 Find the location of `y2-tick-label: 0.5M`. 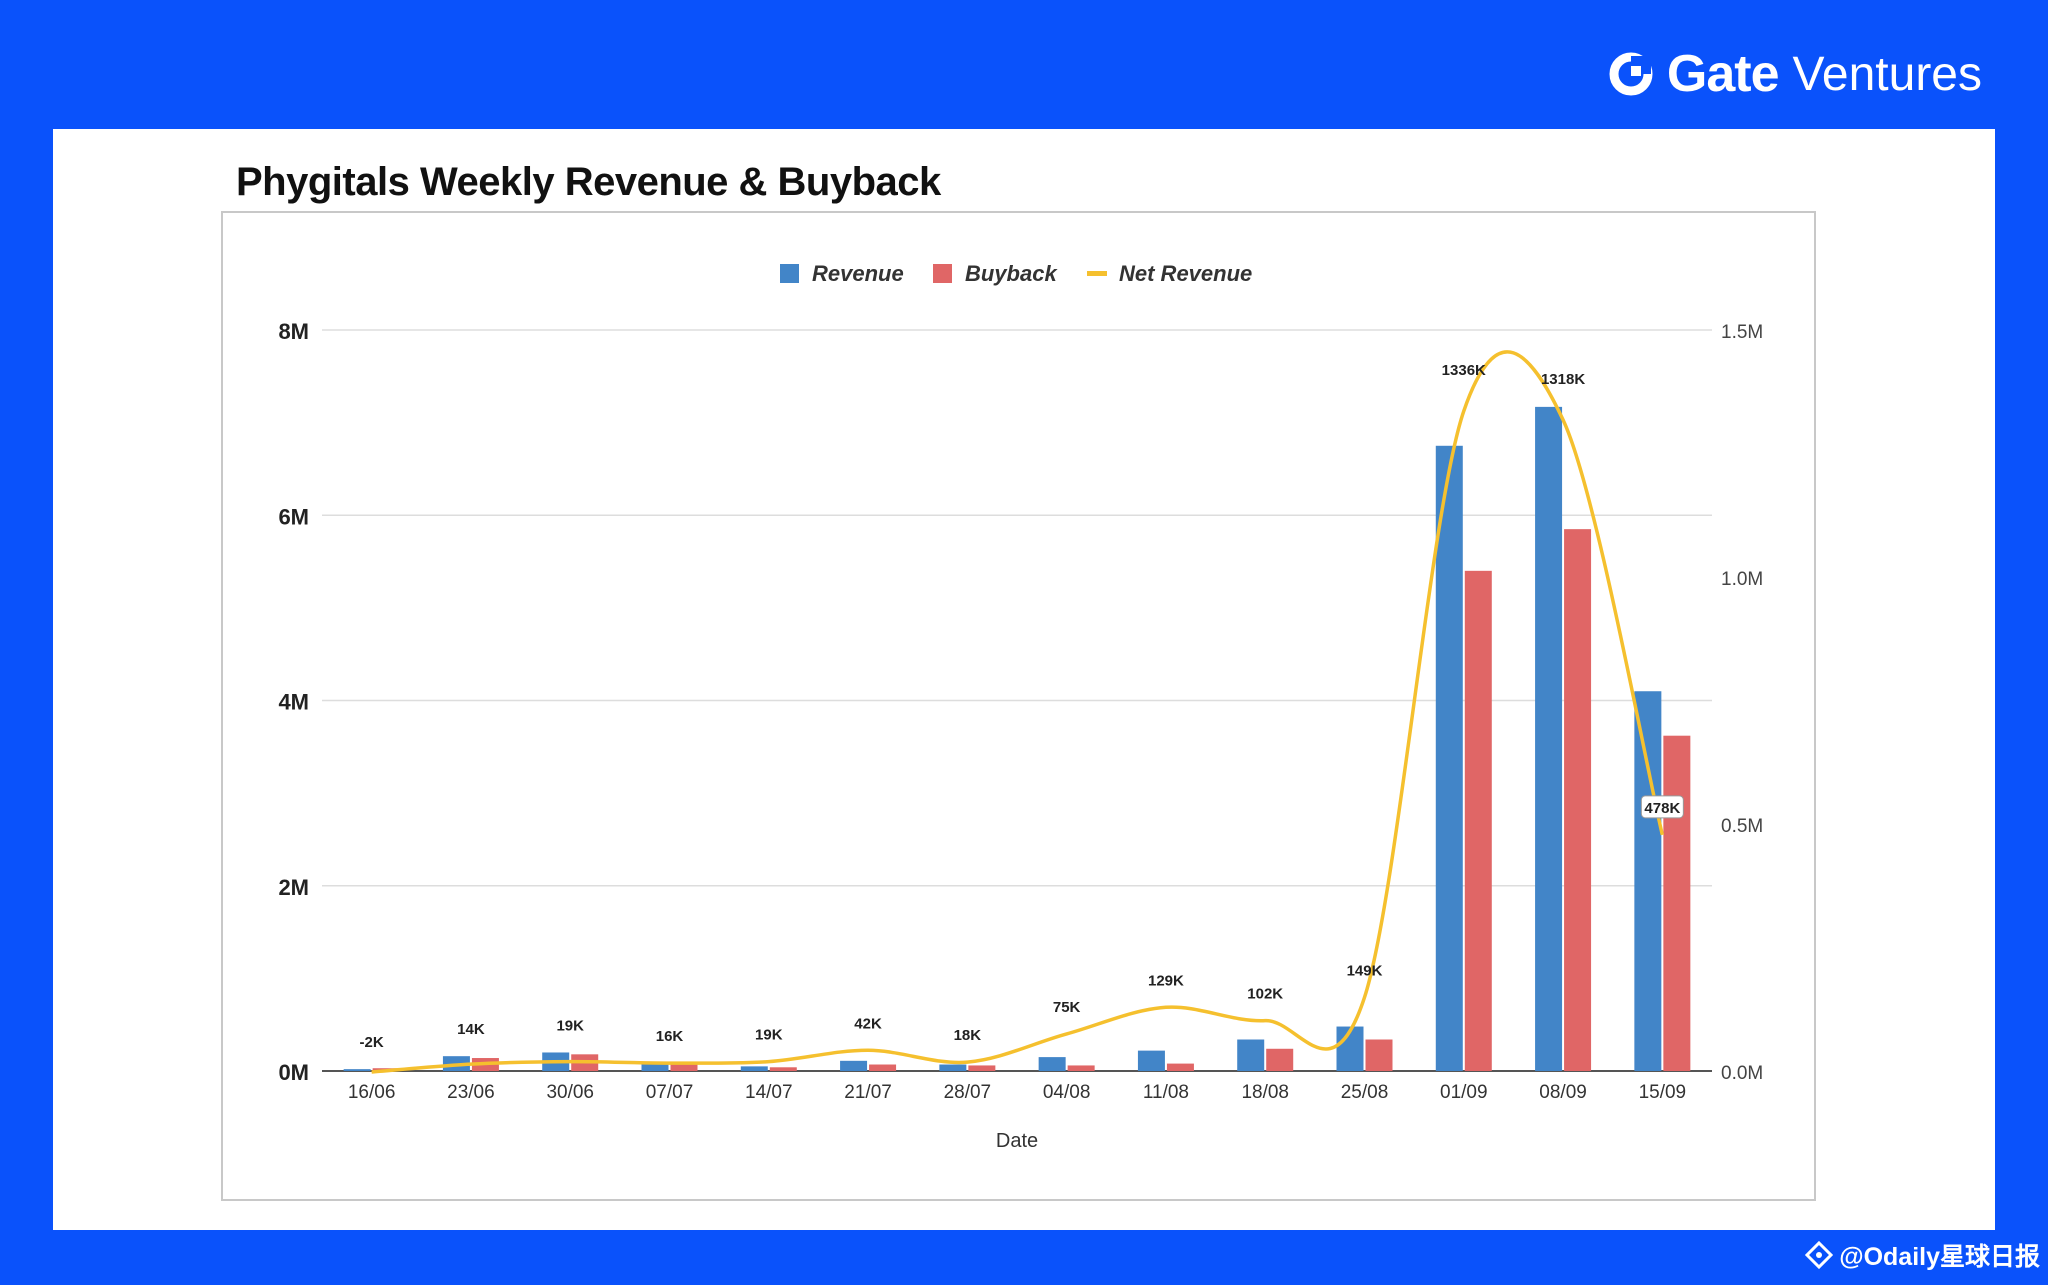

y2-tick-label: 0.5M is located at coordinates (1742, 826).